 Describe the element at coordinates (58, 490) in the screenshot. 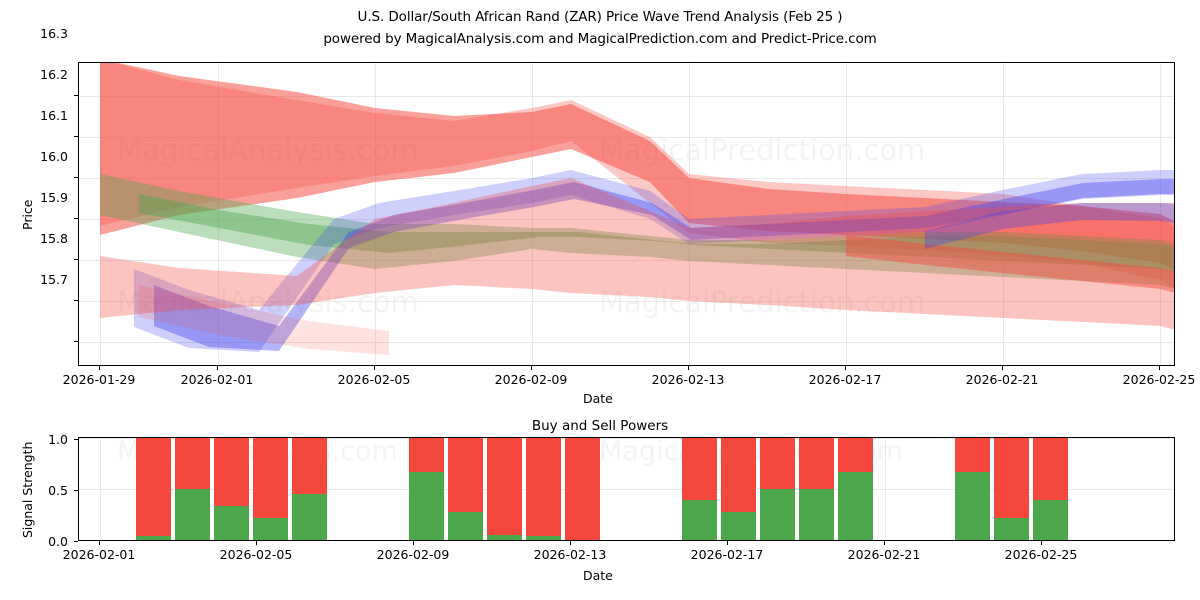

I see `ytick-signal-1: 0.5` at that location.